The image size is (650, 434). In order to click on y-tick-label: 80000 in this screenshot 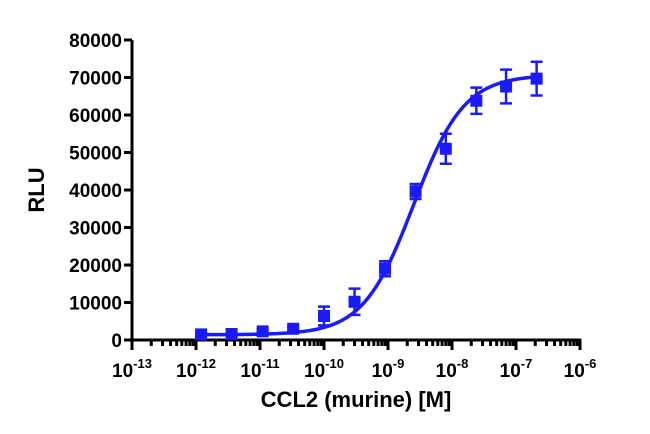, I will do `click(95, 41)`.